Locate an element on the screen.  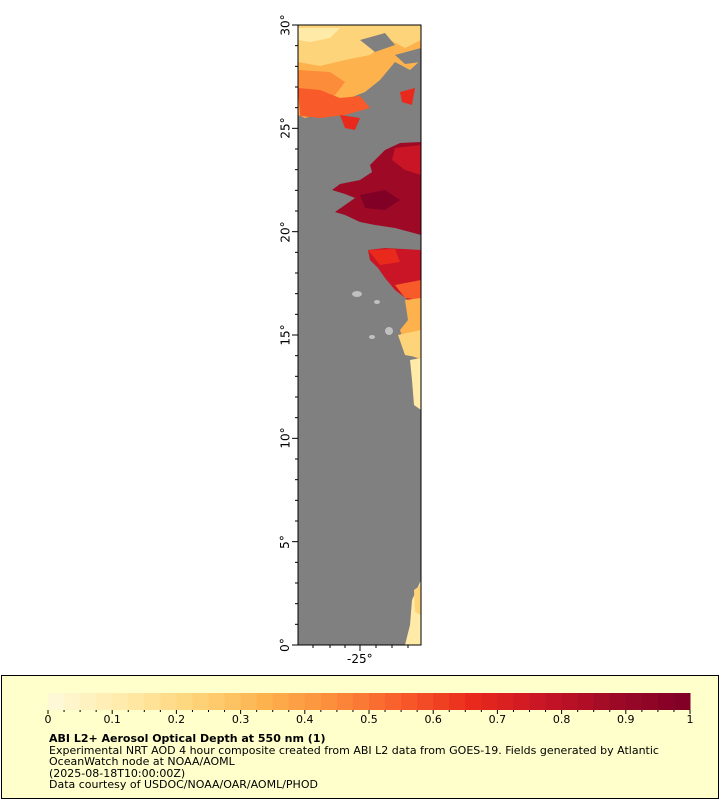
aod-plume-south is located at coordinates (394, 329).